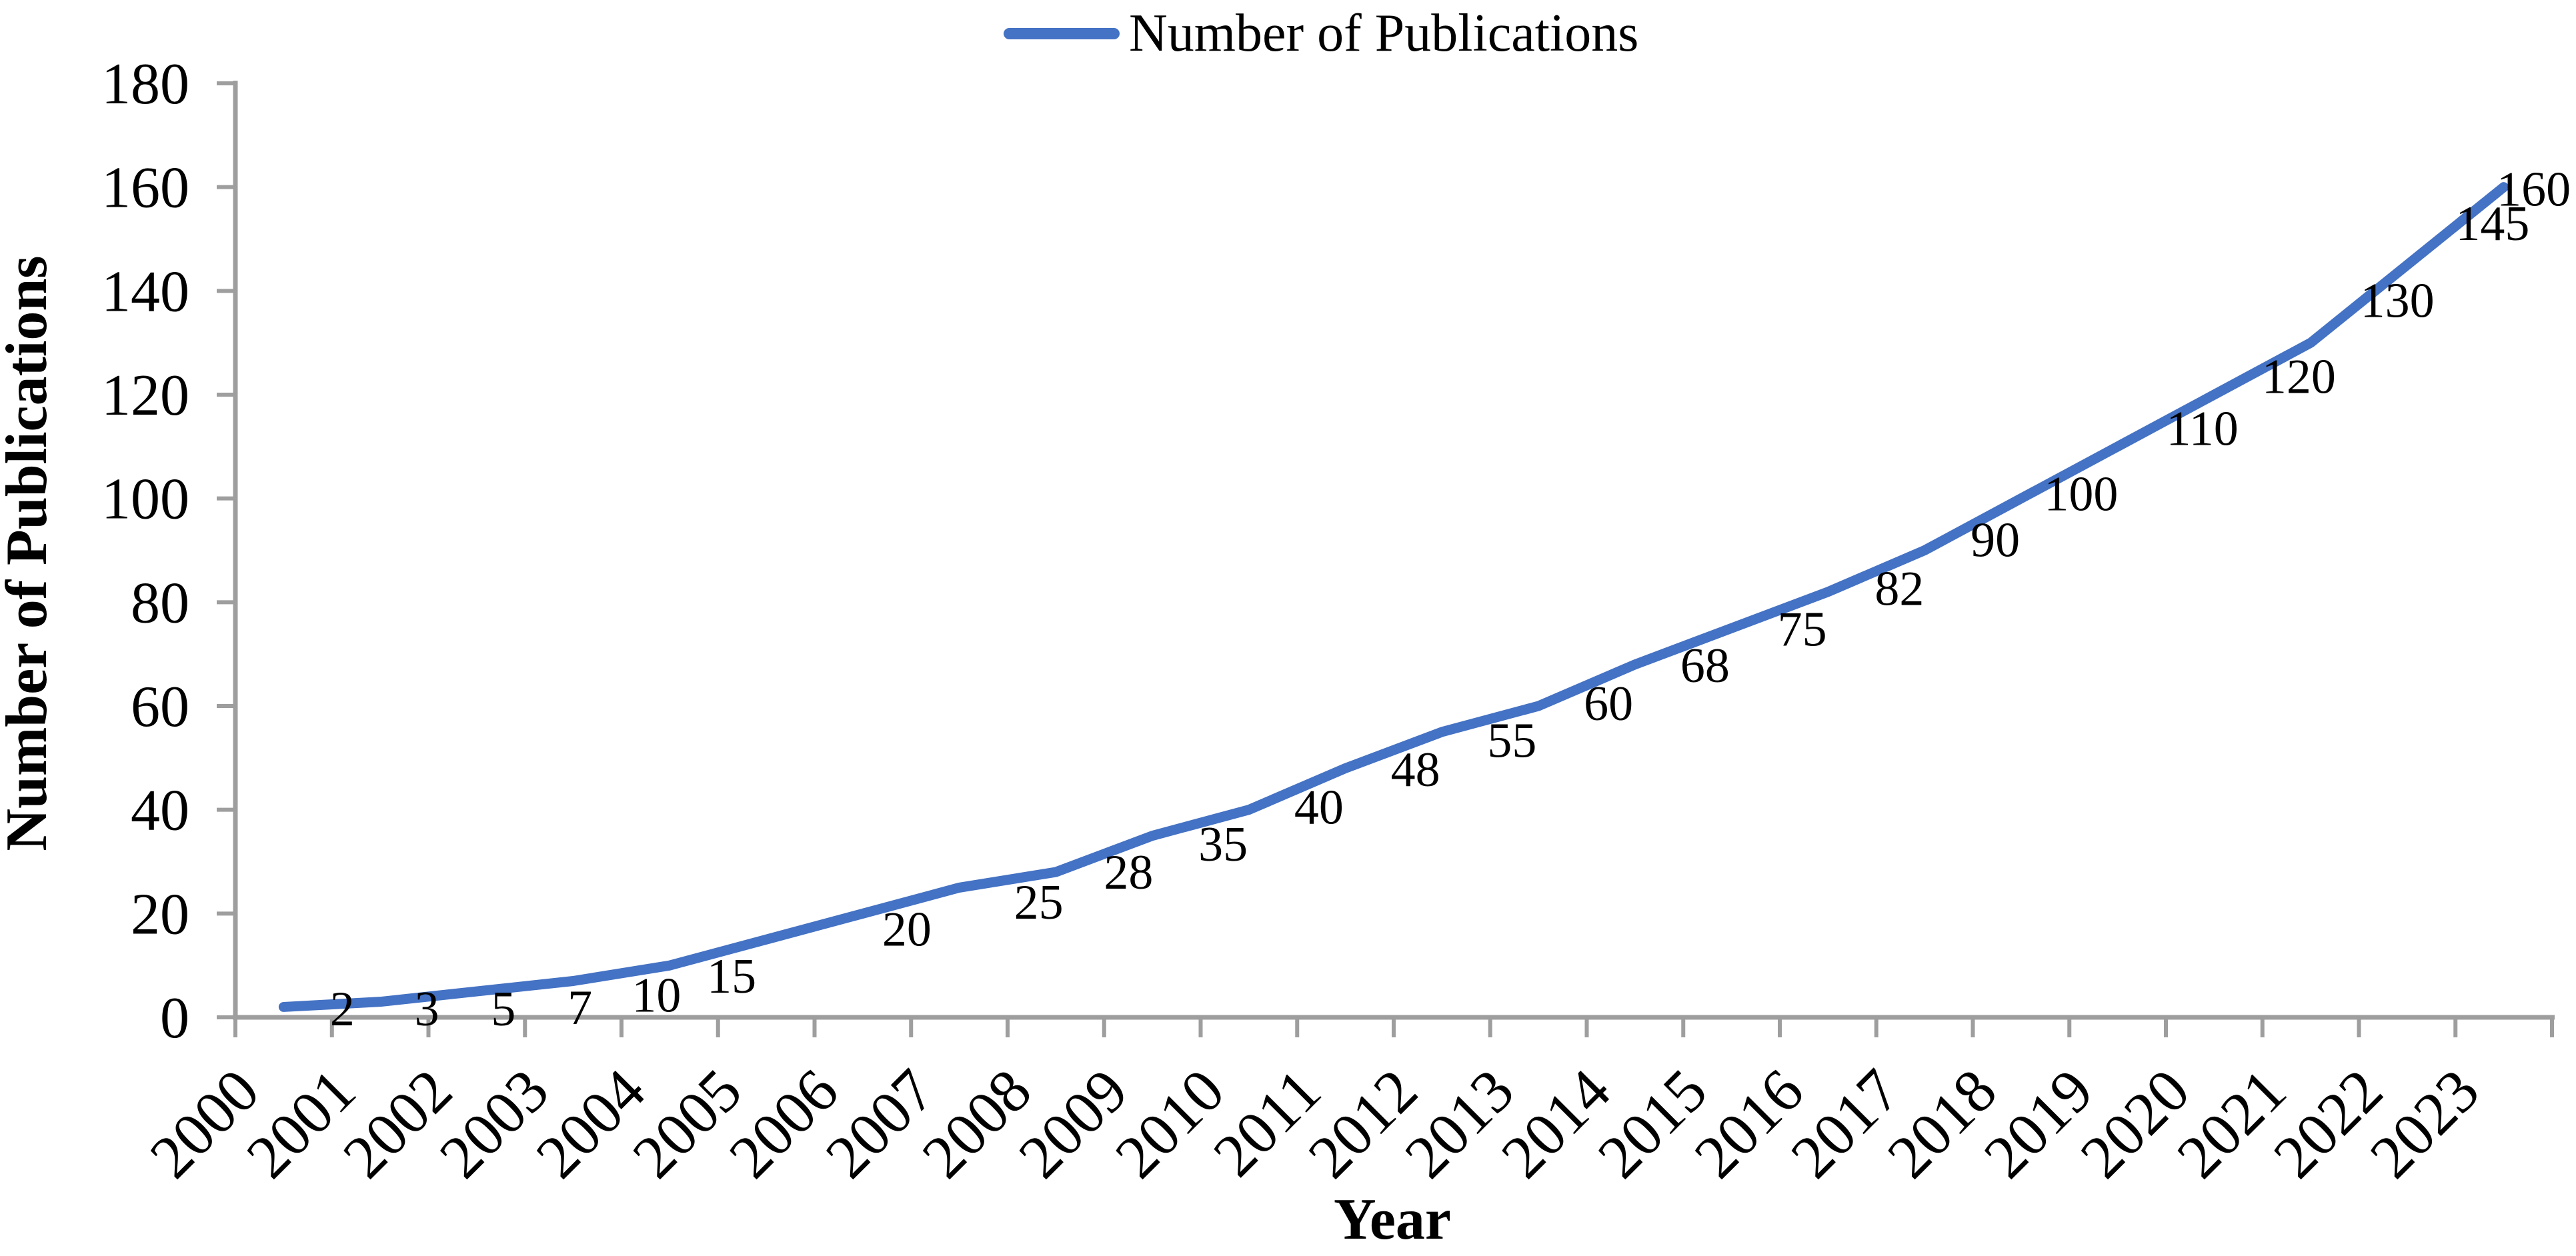  I want to click on legend-line-swatch, so click(1062, 33).